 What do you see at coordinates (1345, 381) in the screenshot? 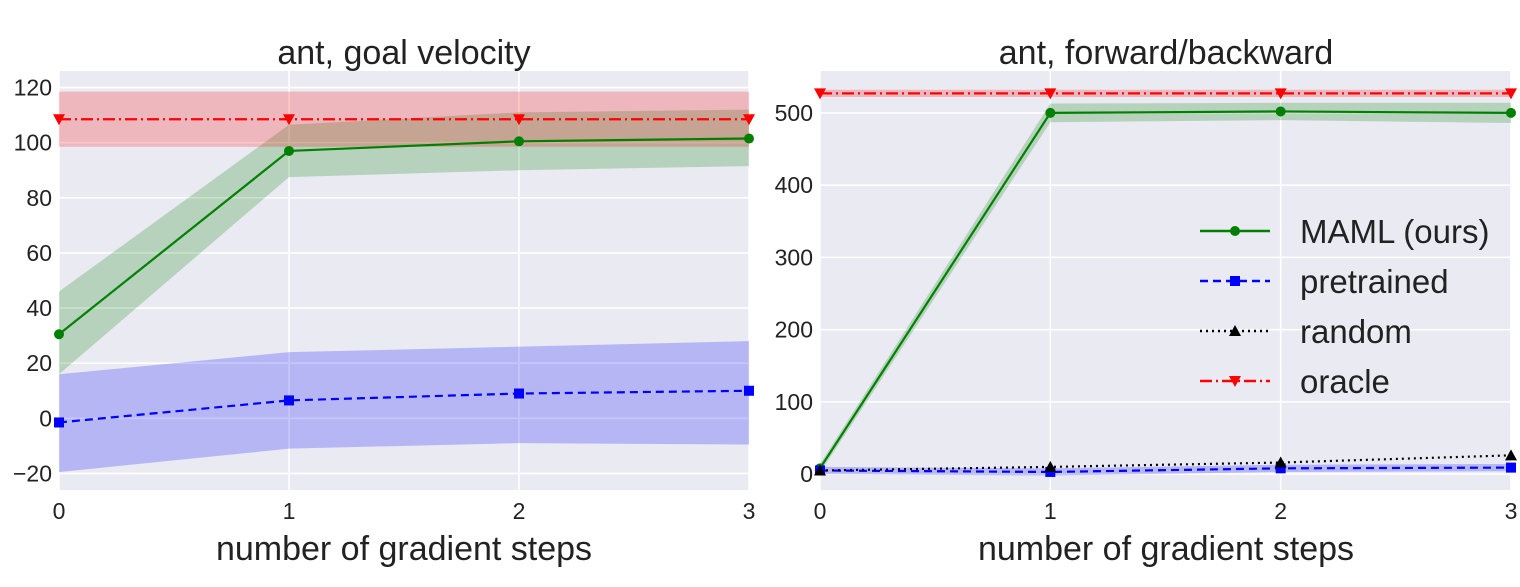
I see `legend-entry: oracle` at bounding box center [1345, 381].